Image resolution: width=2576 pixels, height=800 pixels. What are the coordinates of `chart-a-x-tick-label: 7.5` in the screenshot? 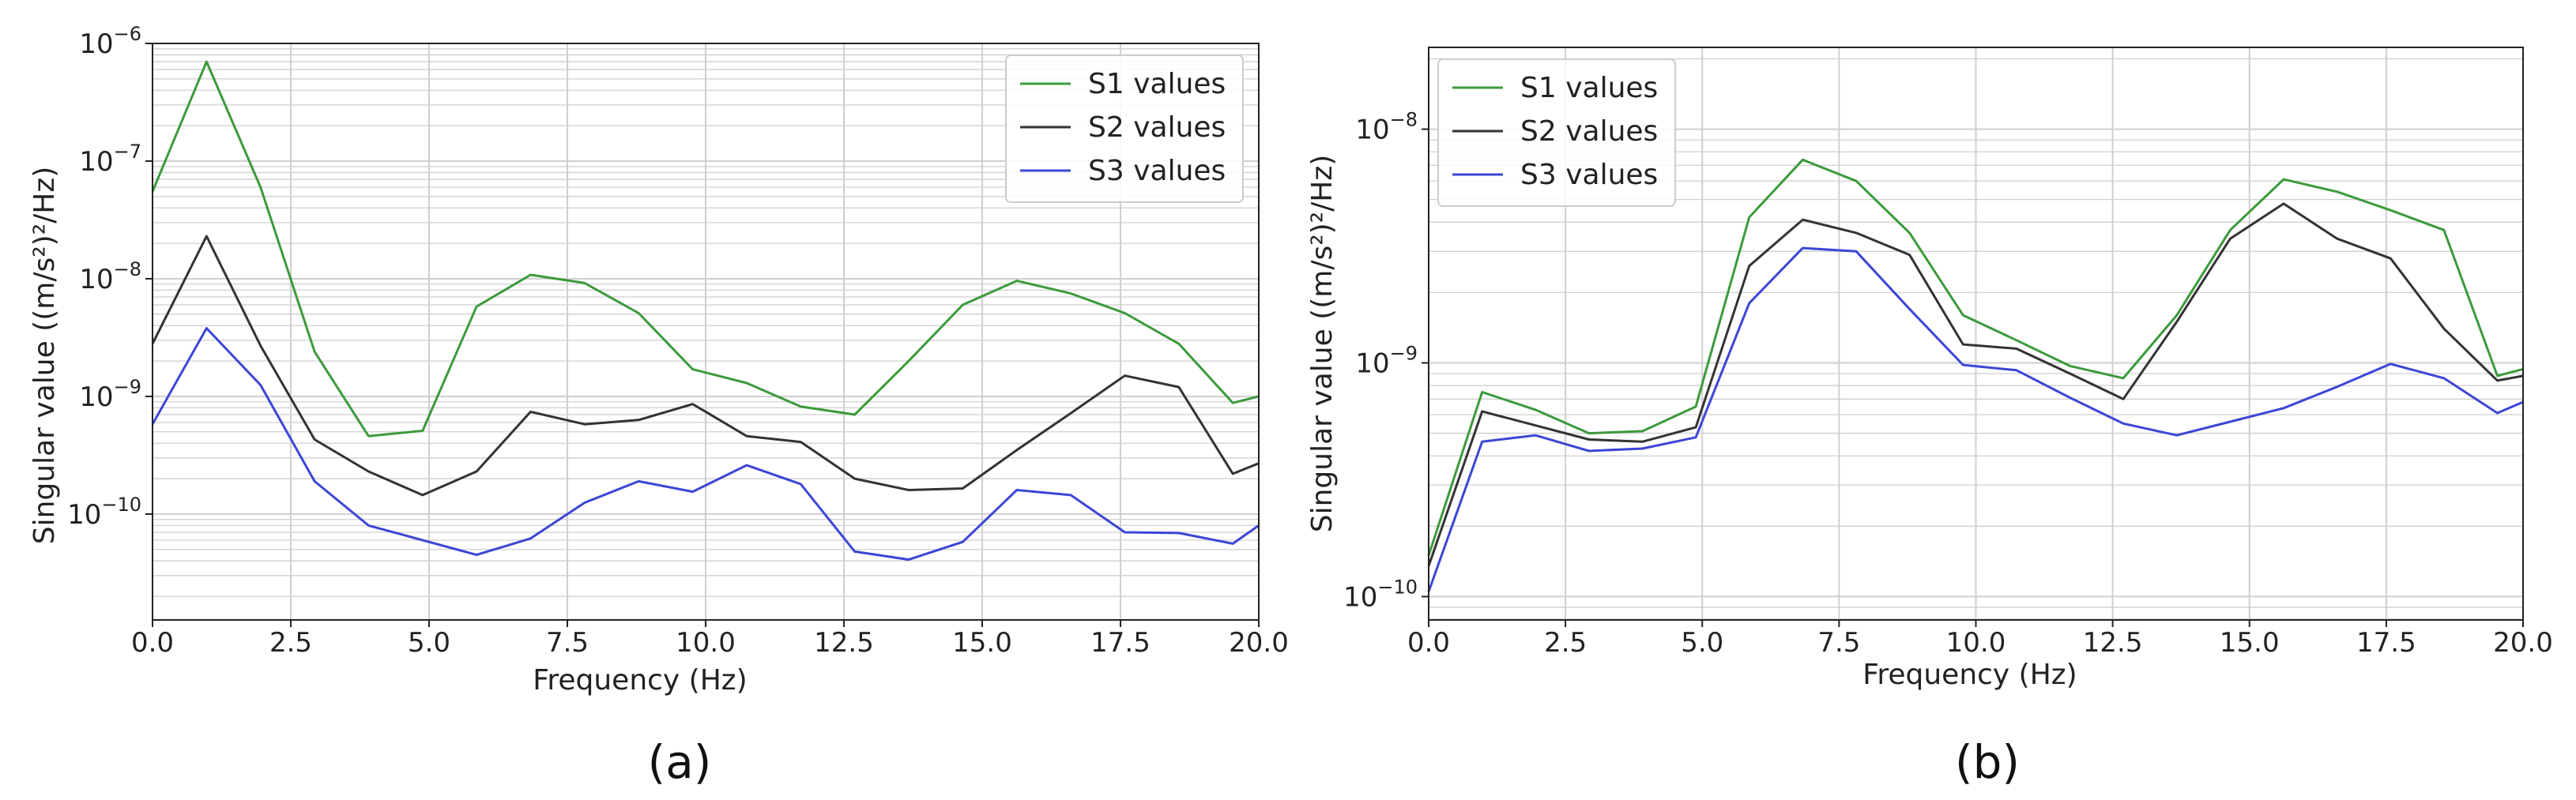 It's located at (567, 643).